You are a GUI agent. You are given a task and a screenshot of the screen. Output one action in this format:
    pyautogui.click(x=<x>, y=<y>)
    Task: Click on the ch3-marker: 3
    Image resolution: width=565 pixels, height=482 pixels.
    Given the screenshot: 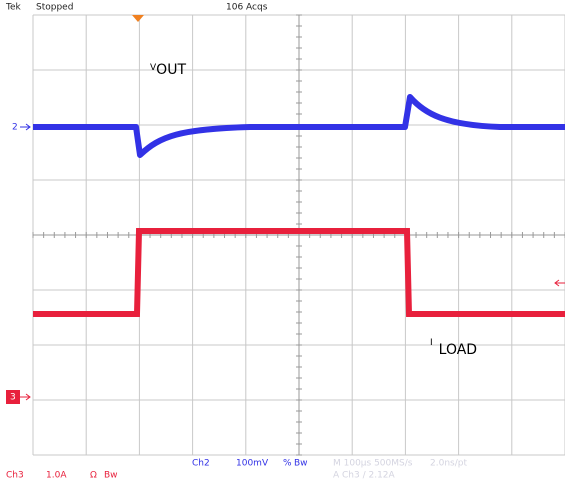 What is the action you would take?
    pyautogui.click(x=13, y=398)
    